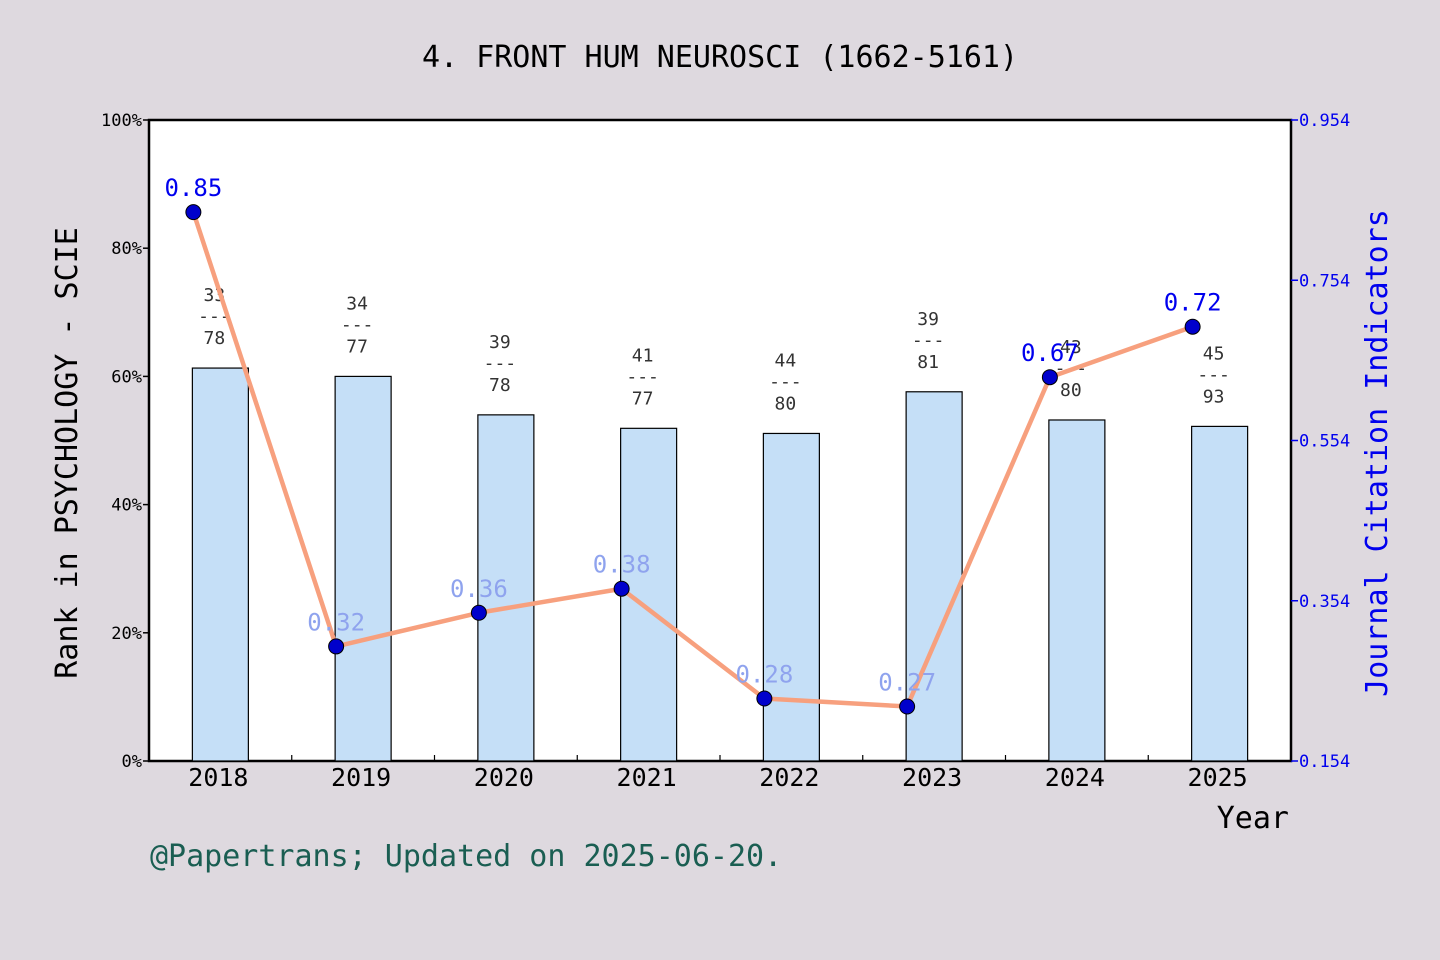 Image resolution: width=1440 pixels, height=960 pixels. I want to click on left-tick-label-2: 40%, so click(126, 506).